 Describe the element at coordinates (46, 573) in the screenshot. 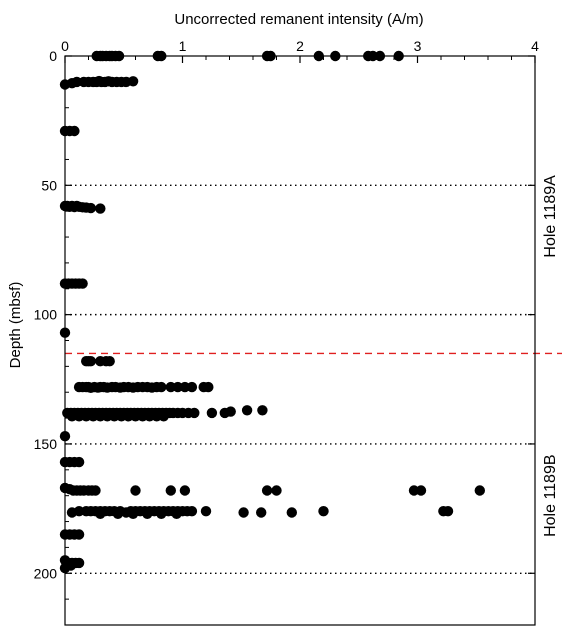

I see `y-tick-label-200: 200` at that location.